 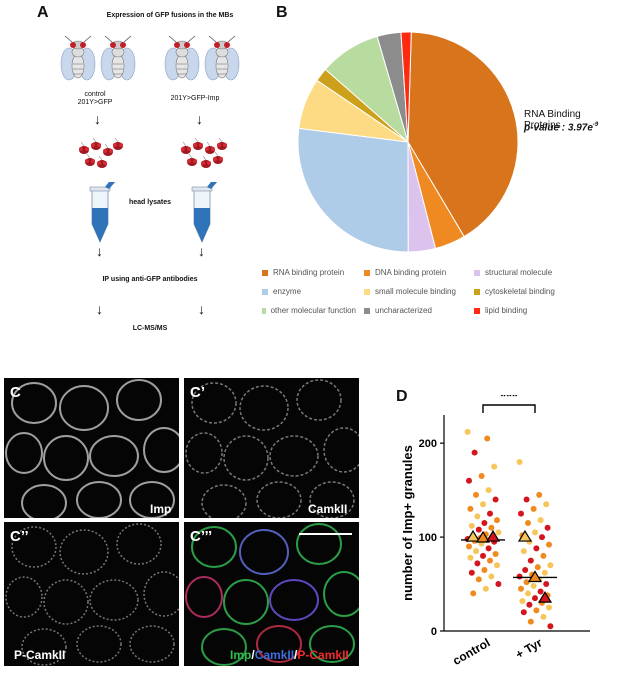 What do you see at coordinates (150, 279) in the screenshot?
I see `ip-label: IP using anti-GFP antibodies` at bounding box center [150, 279].